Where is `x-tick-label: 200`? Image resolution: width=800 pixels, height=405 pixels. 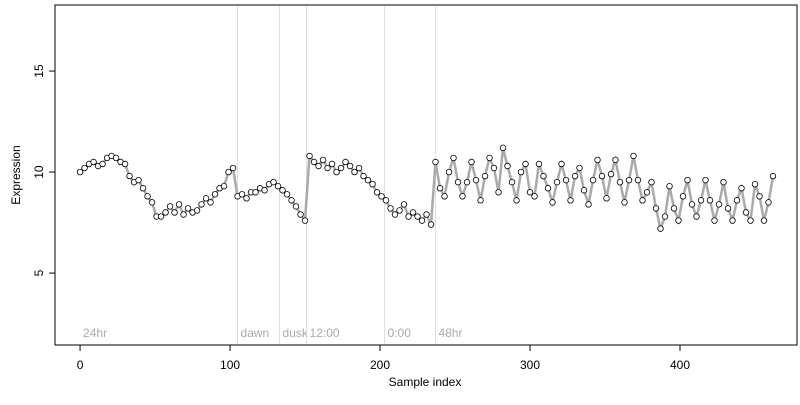 x-tick-label: 200 is located at coordinates (380, 365).